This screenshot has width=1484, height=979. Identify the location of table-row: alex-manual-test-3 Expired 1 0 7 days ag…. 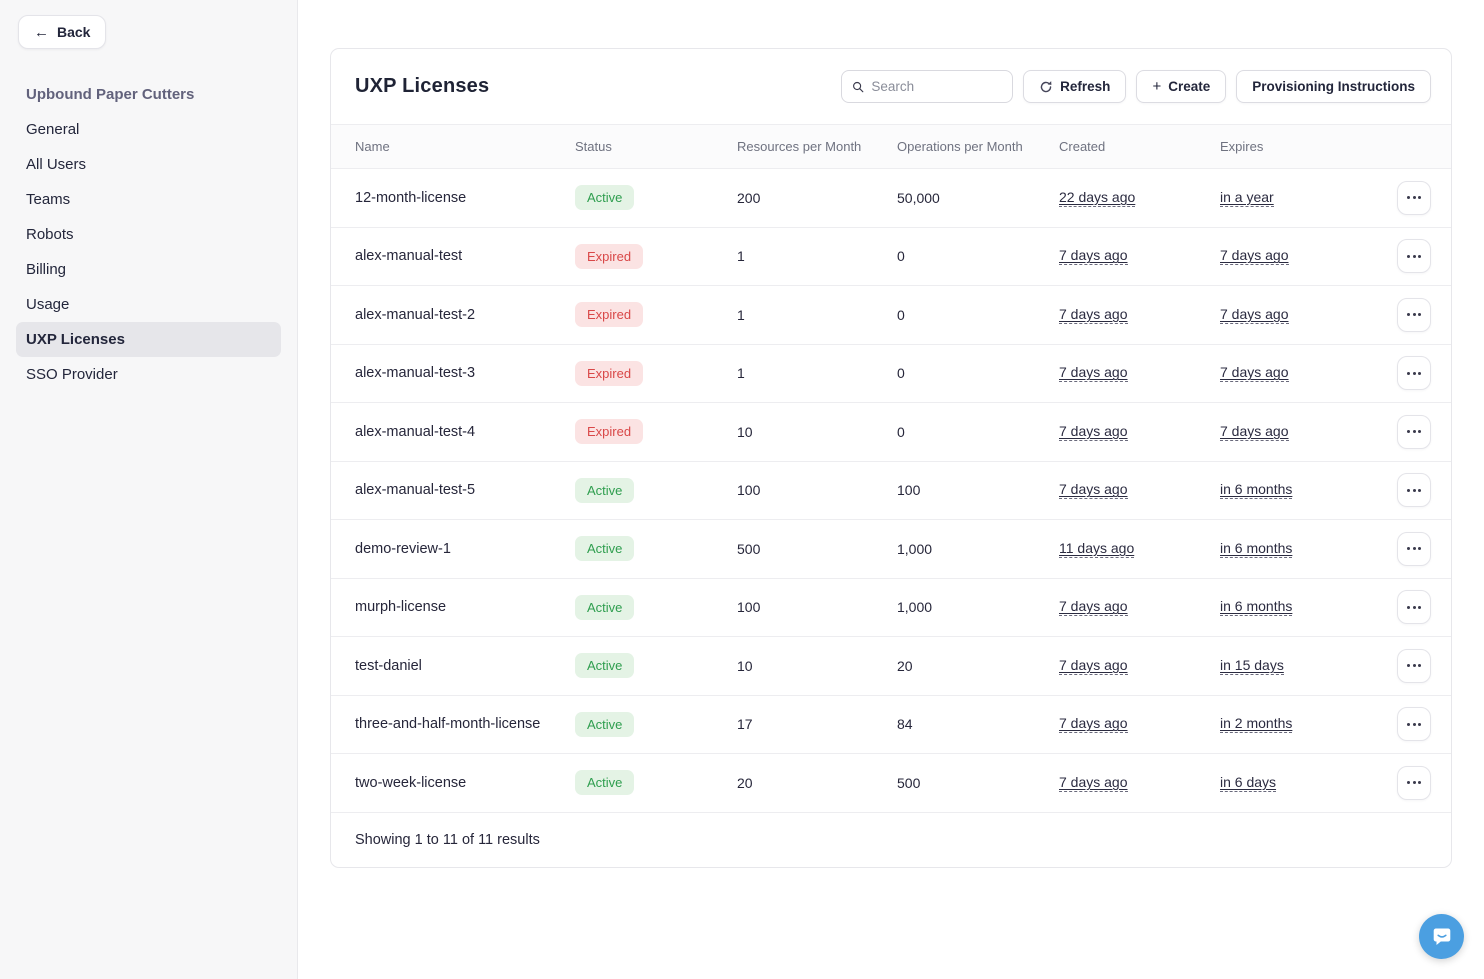
(891, 372).